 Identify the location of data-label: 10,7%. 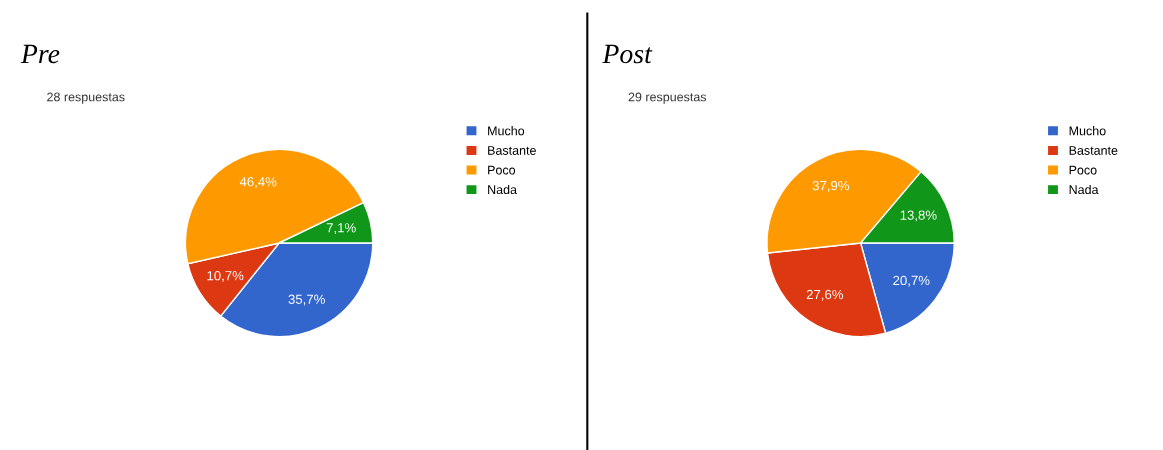
(225, 276).